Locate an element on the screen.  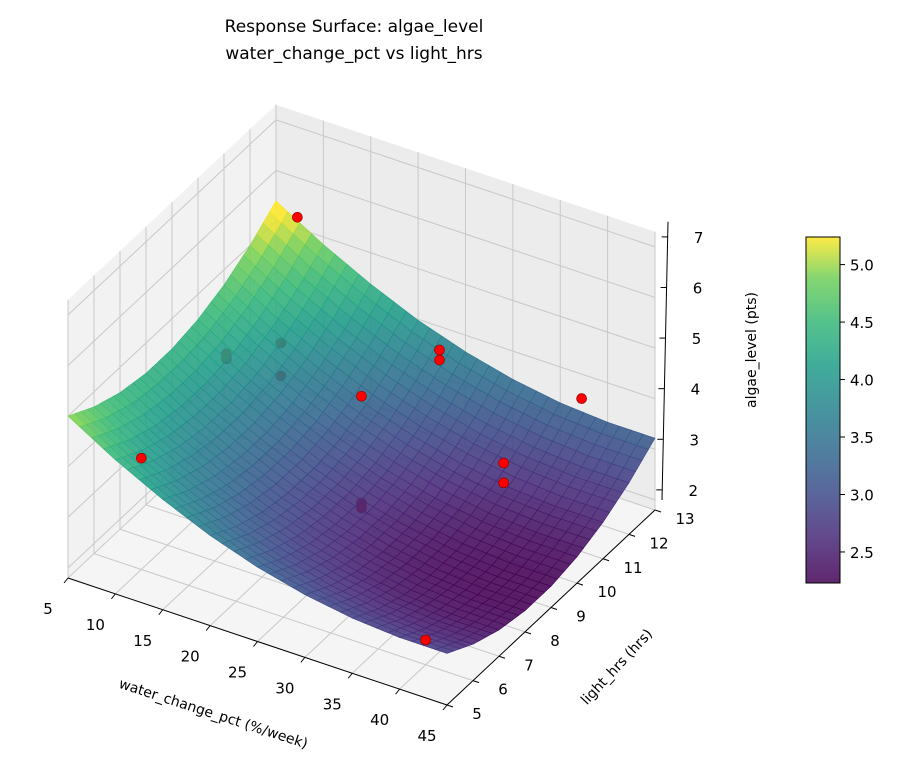
x-tick-label: 20 is located at coordinates (190, 657).